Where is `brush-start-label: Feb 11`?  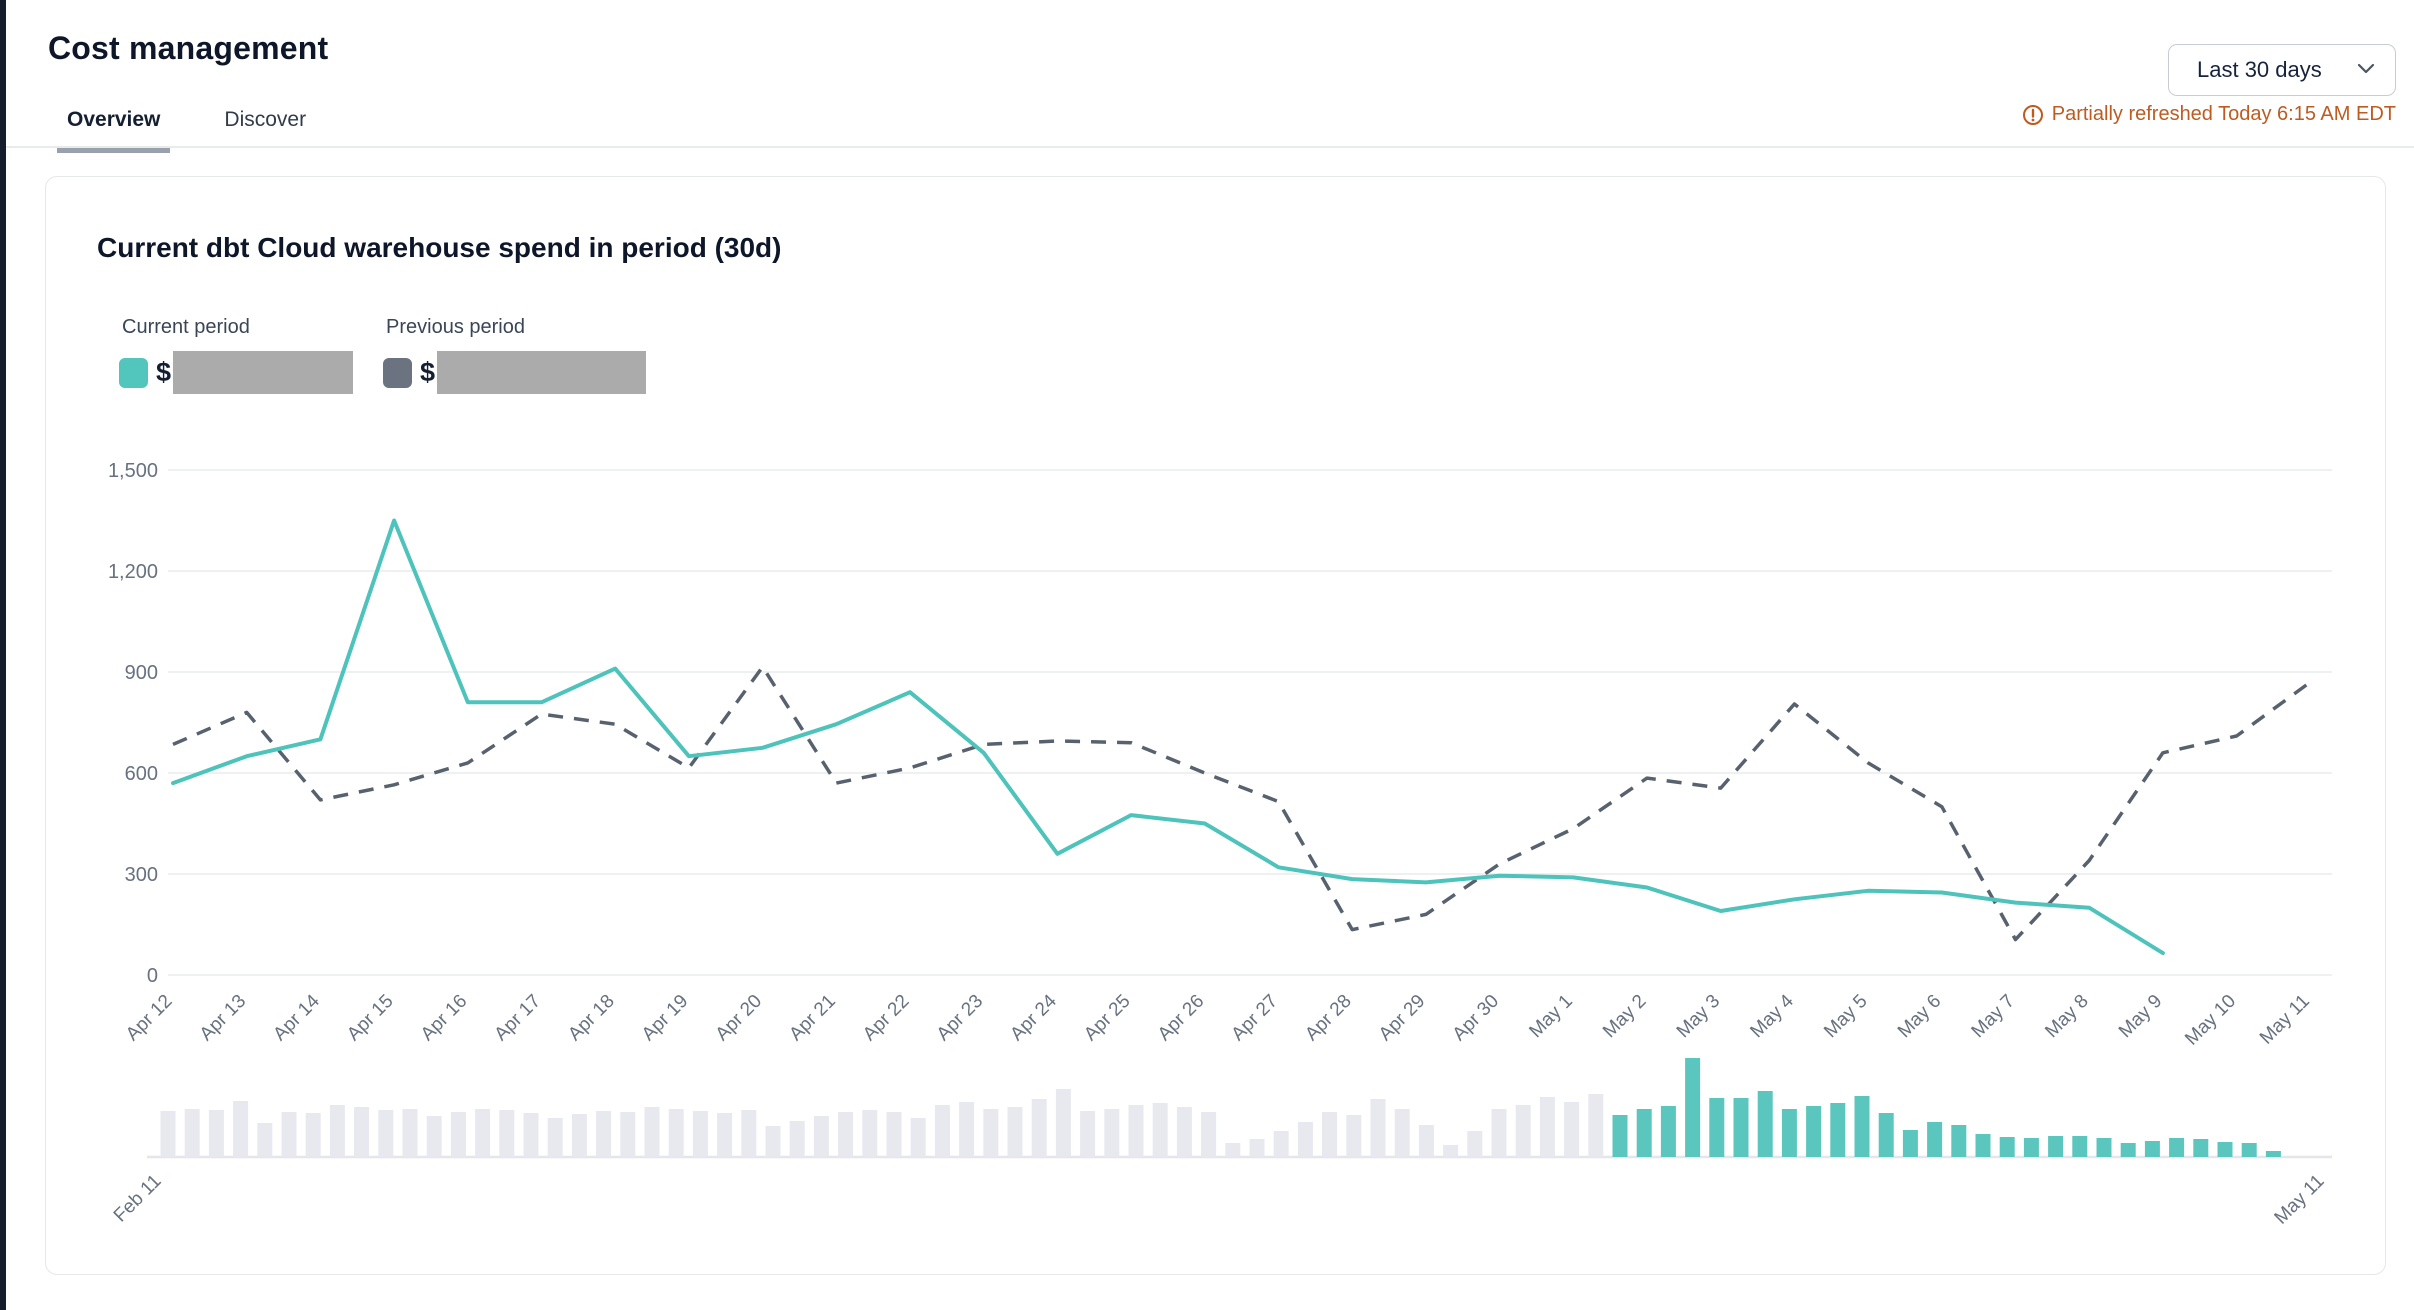
brush-start-label: Feb 11 is located at coordinates (138, 1199).